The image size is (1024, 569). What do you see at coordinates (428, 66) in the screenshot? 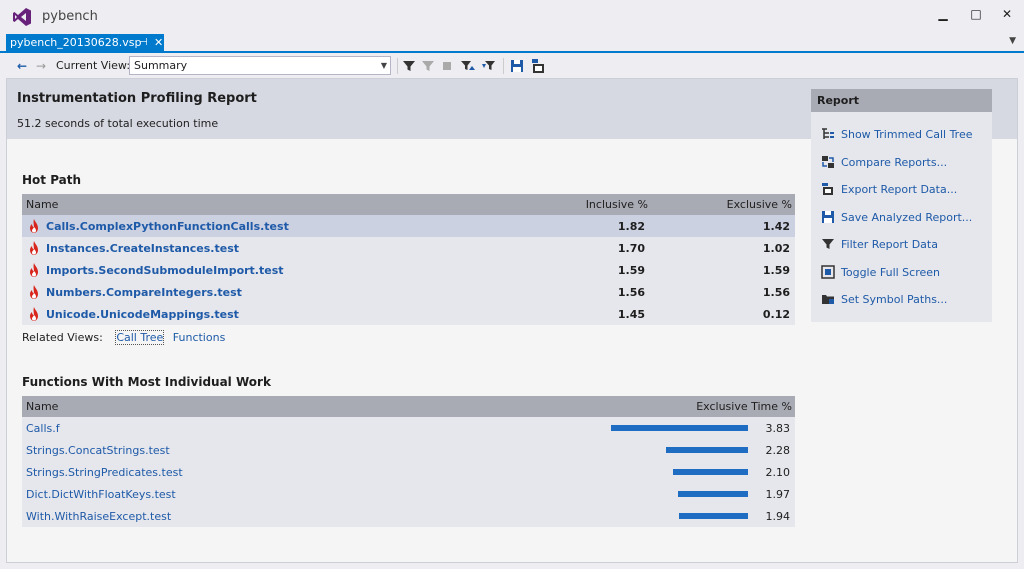
I see `clear-filter-icon` at bounding box center [428, 66].